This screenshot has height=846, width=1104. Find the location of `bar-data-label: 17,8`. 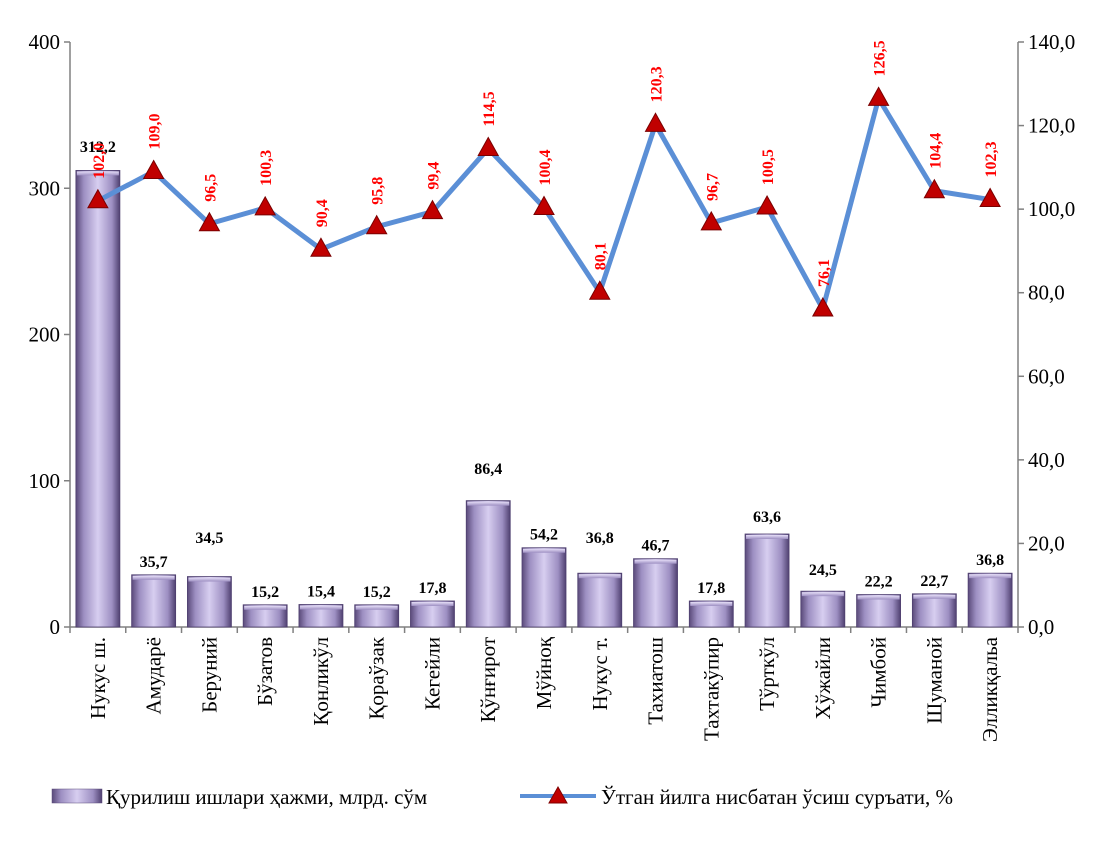

bar-data-label: 17,8 is located at coordinates (711, 588).